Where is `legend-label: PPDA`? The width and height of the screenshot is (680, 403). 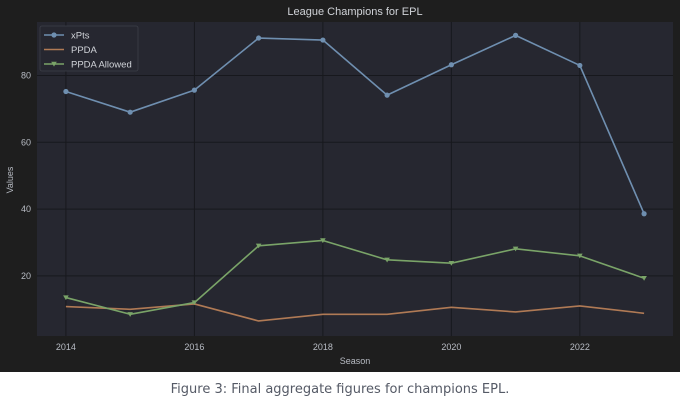 legend-label: PPDA is located at coordinates (84, 50).